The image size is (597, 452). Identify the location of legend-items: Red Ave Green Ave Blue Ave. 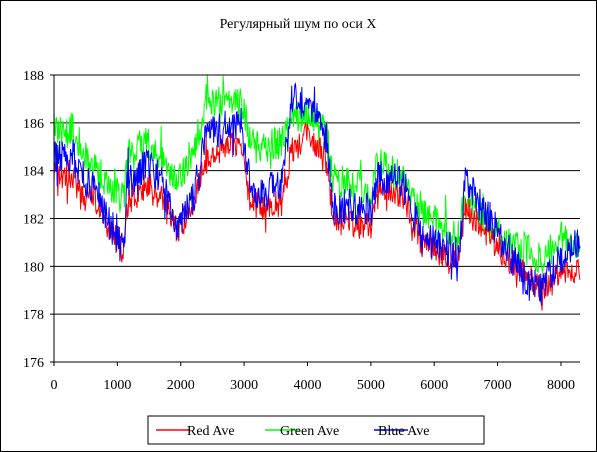
(292, 431).